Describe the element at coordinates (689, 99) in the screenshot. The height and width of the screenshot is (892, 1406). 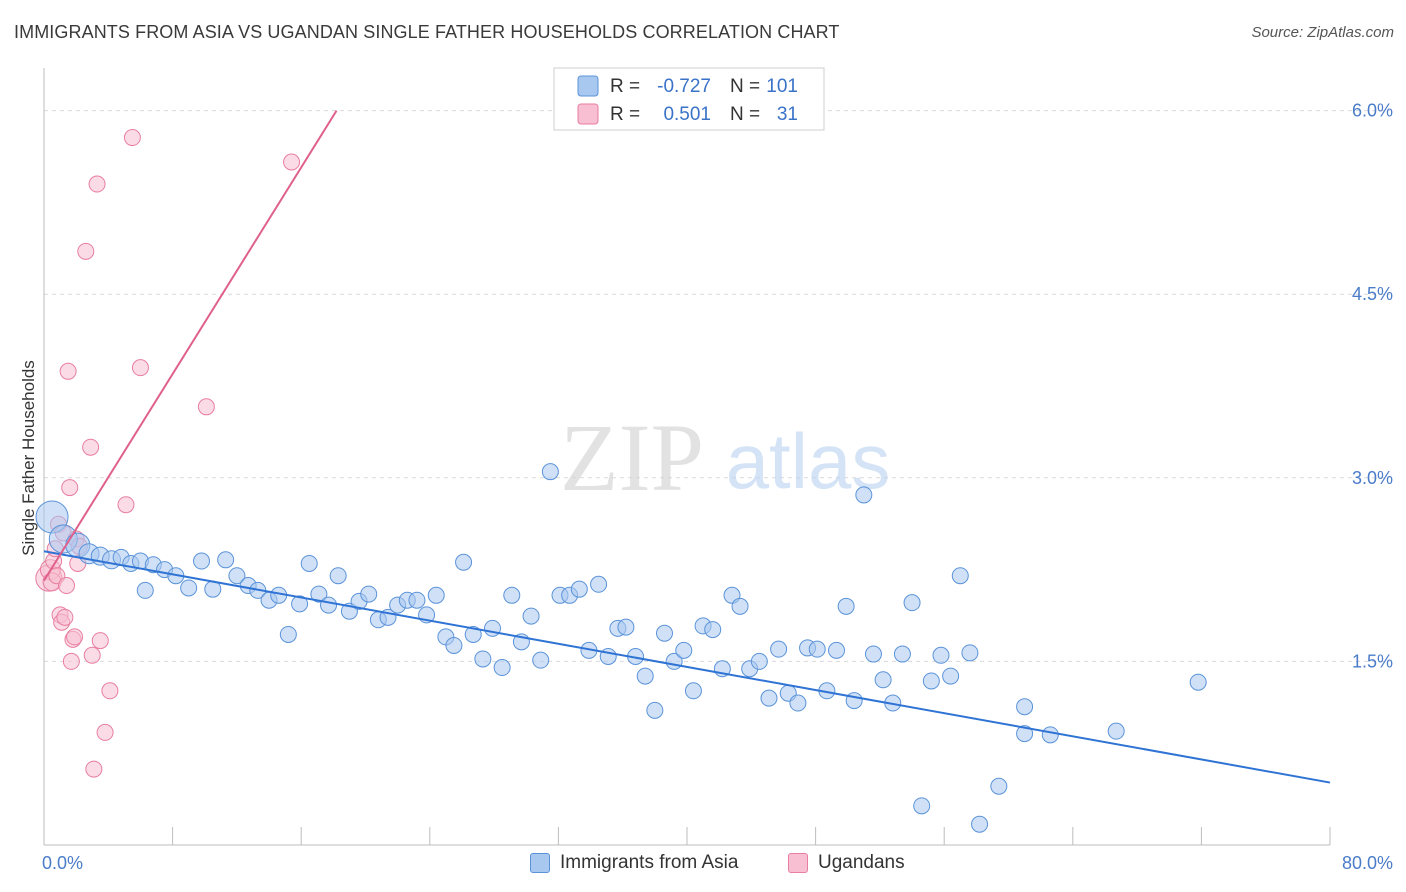
I see `correlation-legend: R = -0.727 N = 101 R = 0.501 N = 31` at that location.